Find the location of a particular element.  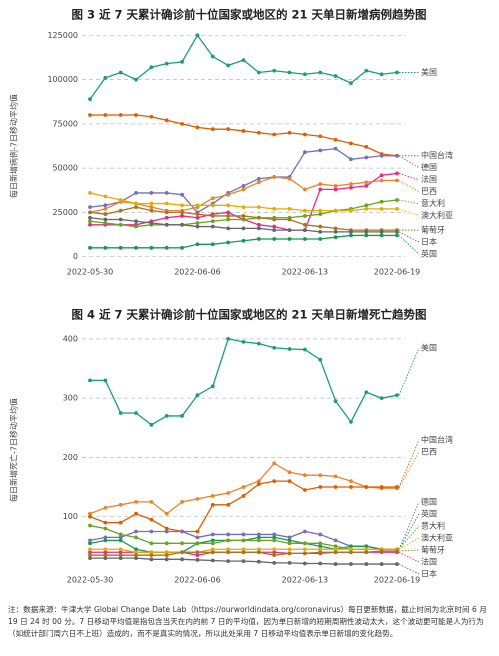

y-tick-label: 75000 is located at coordinates (65, 123).